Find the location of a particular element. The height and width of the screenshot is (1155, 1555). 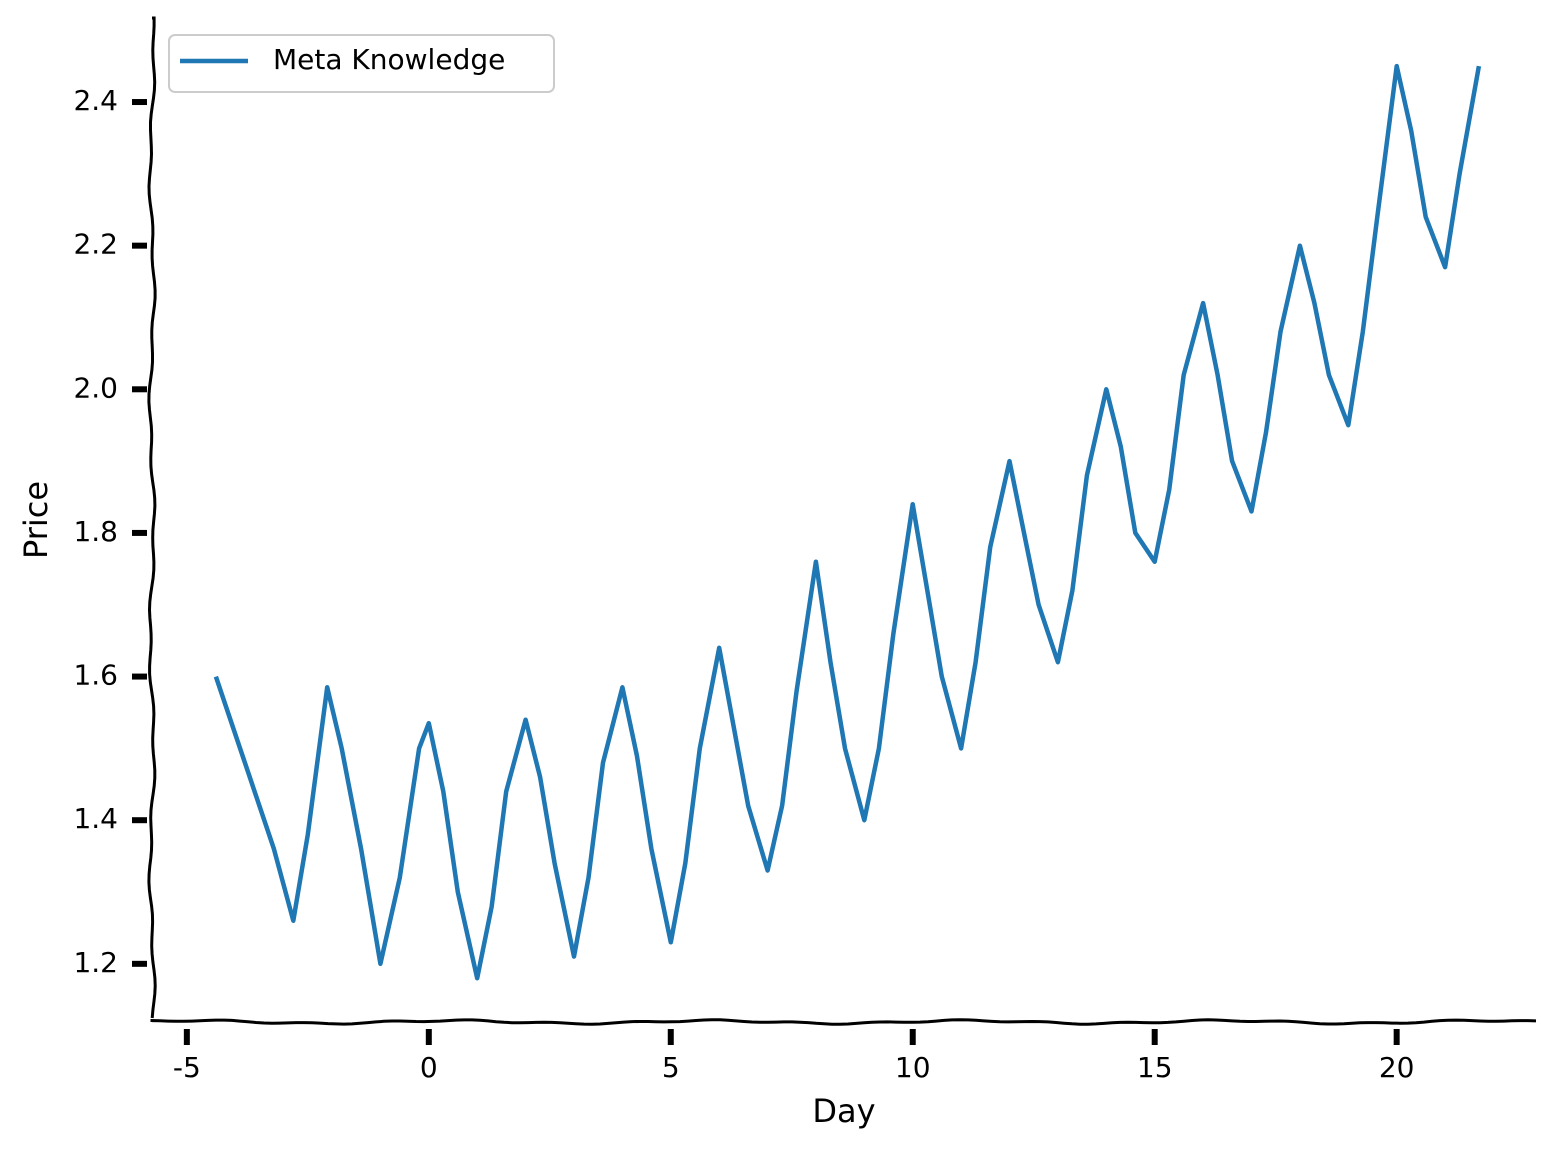

y-tick-label: 1.8 is located at coordinates (95, 531).